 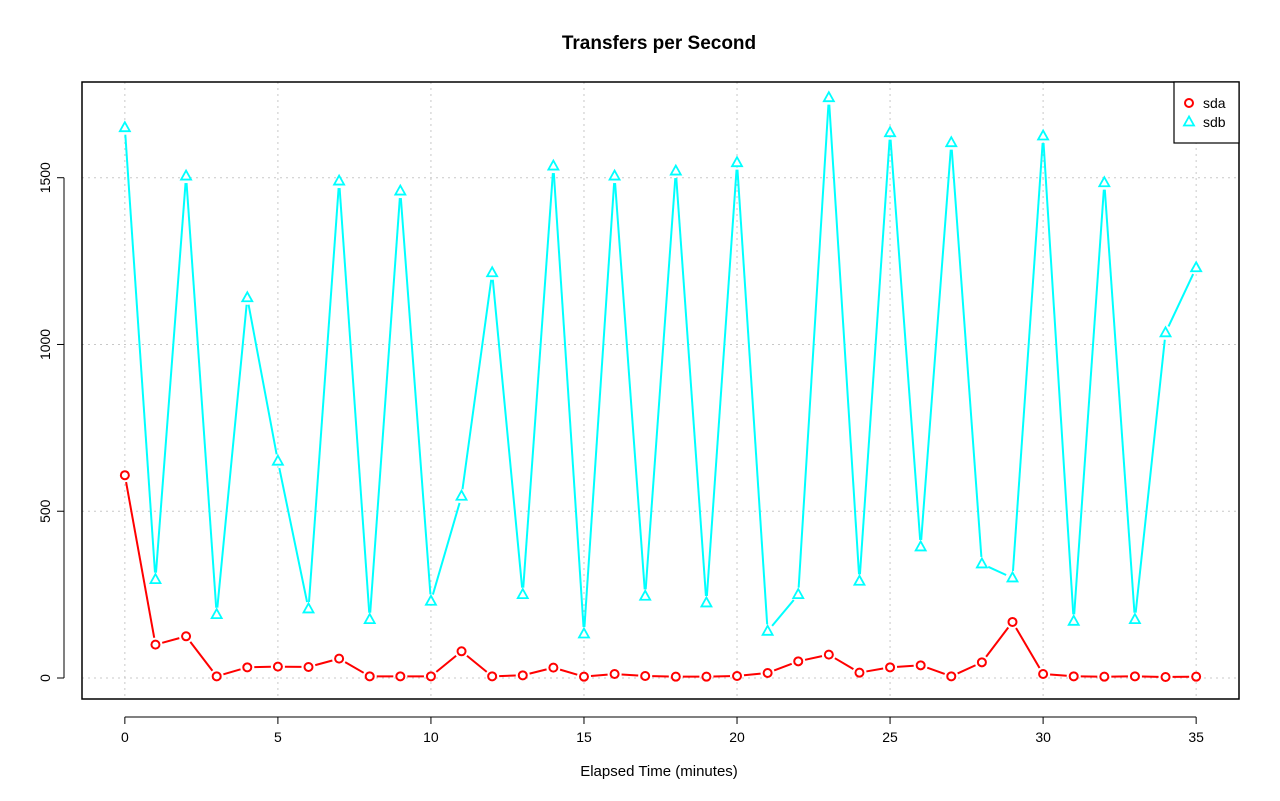 What do you see at coordinates (1043, 737) in the screenshot?
I see `x-tick-label: 30` at bounding box center [1043, 737].